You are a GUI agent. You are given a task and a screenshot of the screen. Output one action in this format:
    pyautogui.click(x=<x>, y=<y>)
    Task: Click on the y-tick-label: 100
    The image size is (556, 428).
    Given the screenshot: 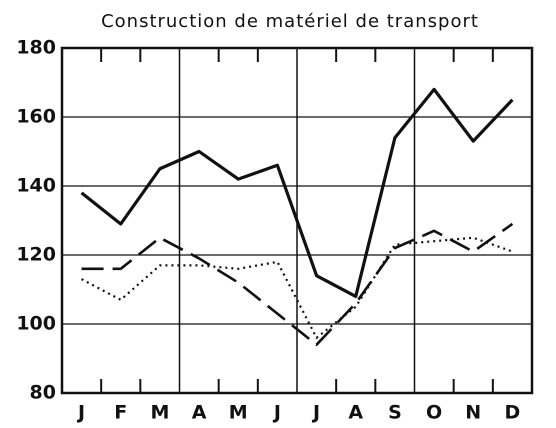 What is the action you would take?
    pyautogui.click(x=36, y=324)
    